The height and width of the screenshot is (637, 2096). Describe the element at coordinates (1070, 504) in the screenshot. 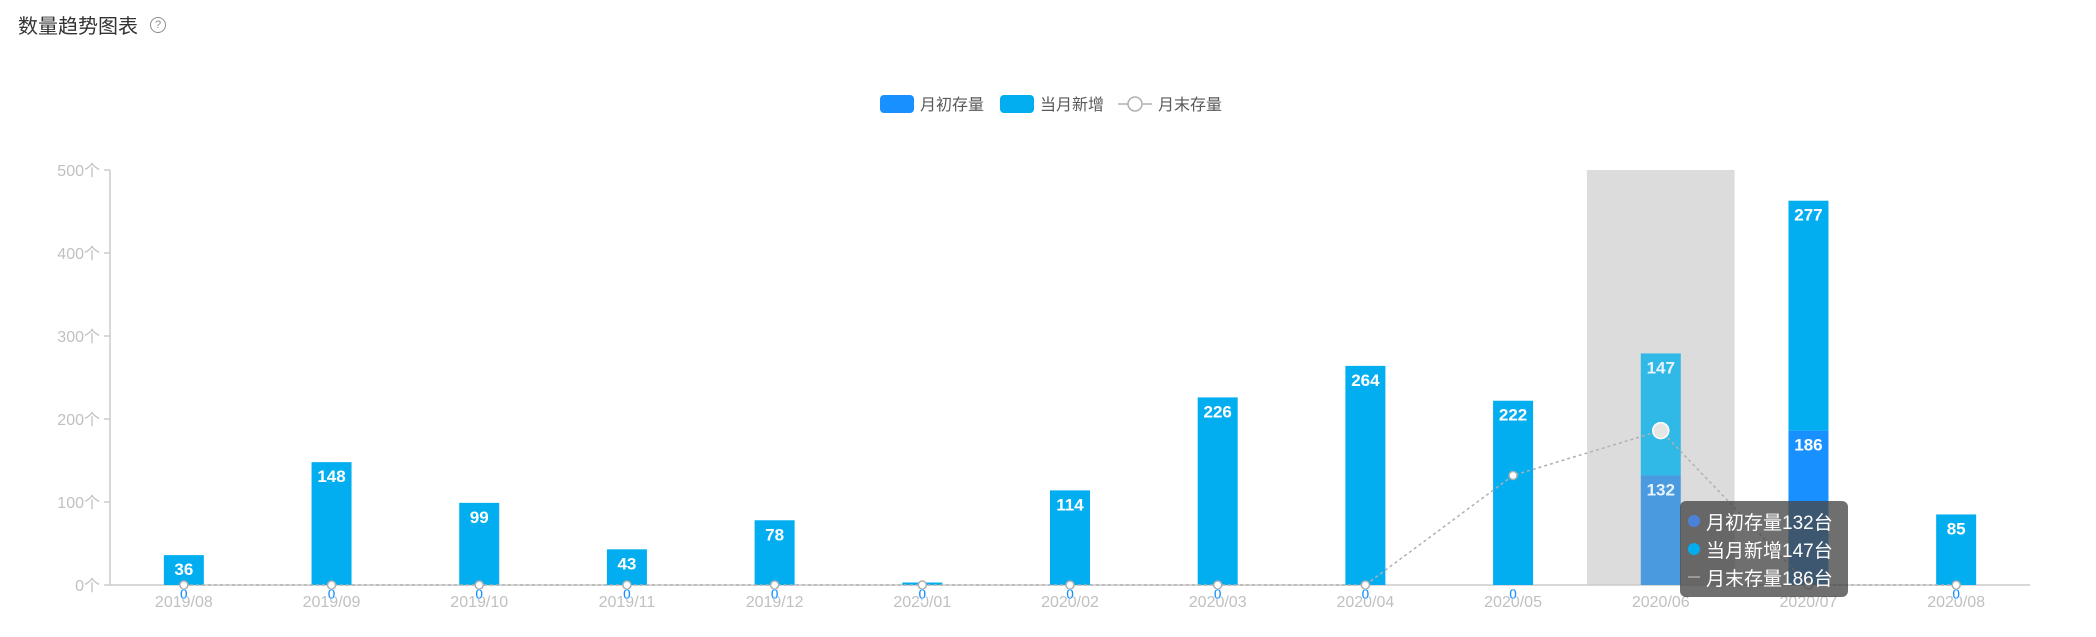

I see `label-added: 114` at that location.